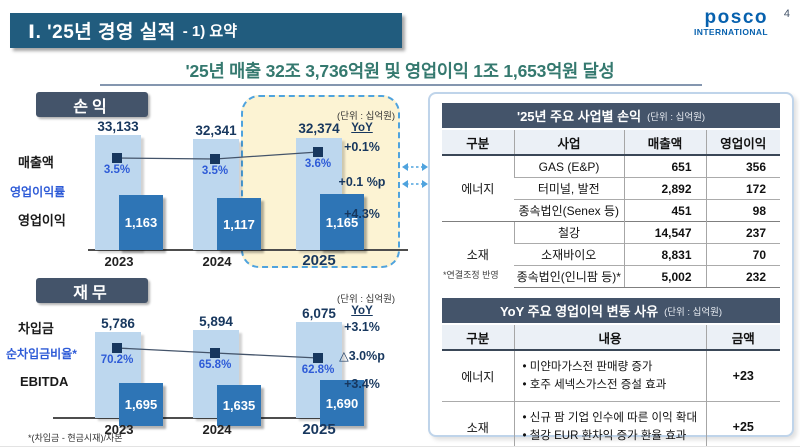 This screenshot has width=800, height=447. Describe the element at coordinates (118, 126) in the screenshot. I see `revenue-value-2023: 33,133` at that location.